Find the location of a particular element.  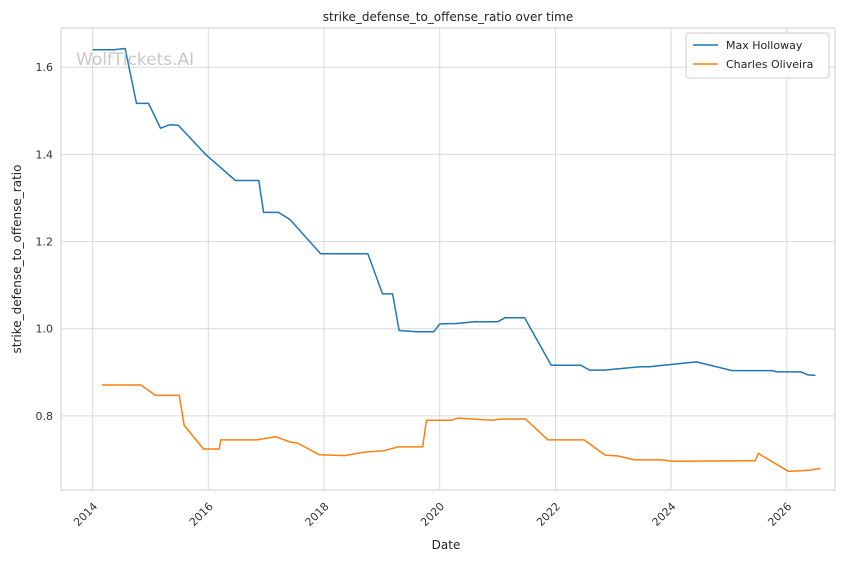

x-tick-label: 2020 is located at coordinates (432, 514).